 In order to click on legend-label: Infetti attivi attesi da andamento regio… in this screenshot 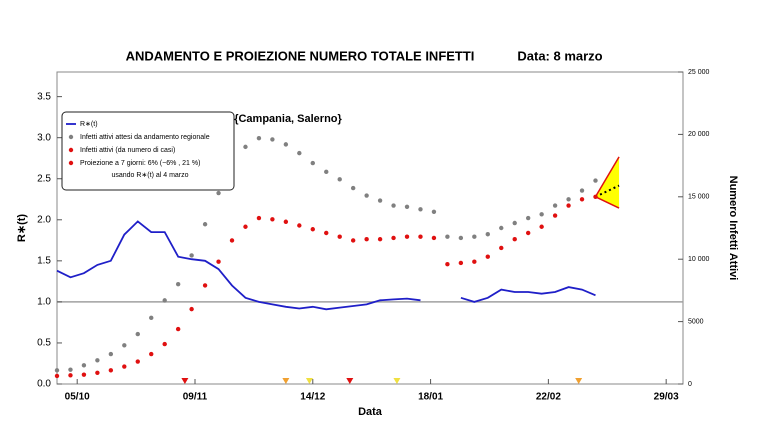, I will do `click(145, 137)`.